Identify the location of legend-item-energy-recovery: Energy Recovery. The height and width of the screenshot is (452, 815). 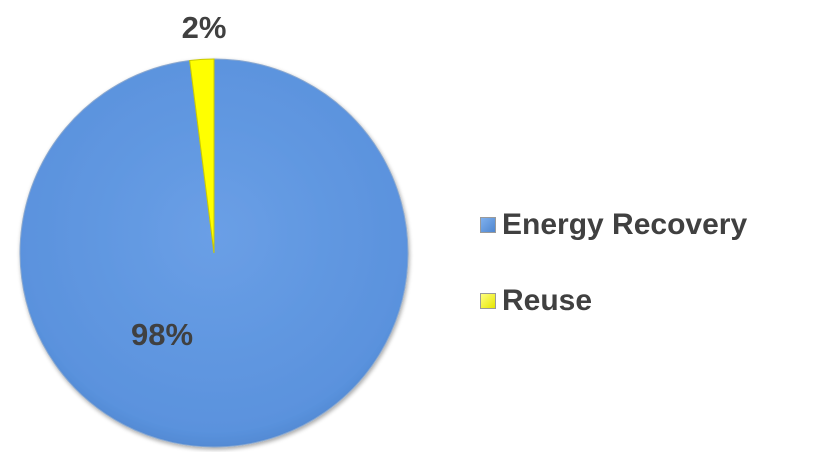
(645, 225).